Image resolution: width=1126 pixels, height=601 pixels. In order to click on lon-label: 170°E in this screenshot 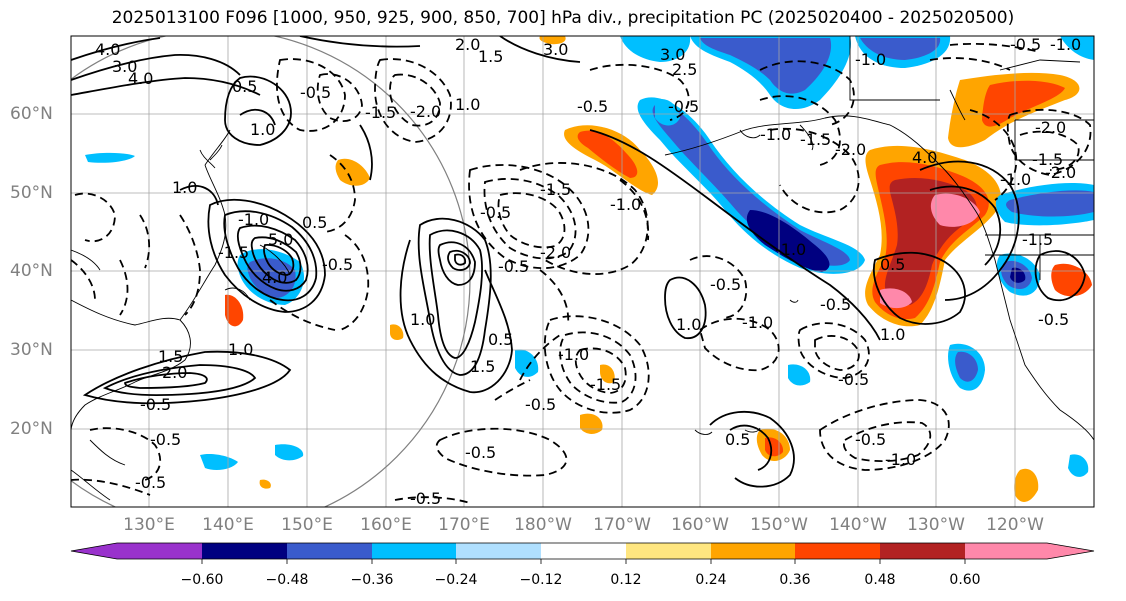, I will do `click(464, 525)`.